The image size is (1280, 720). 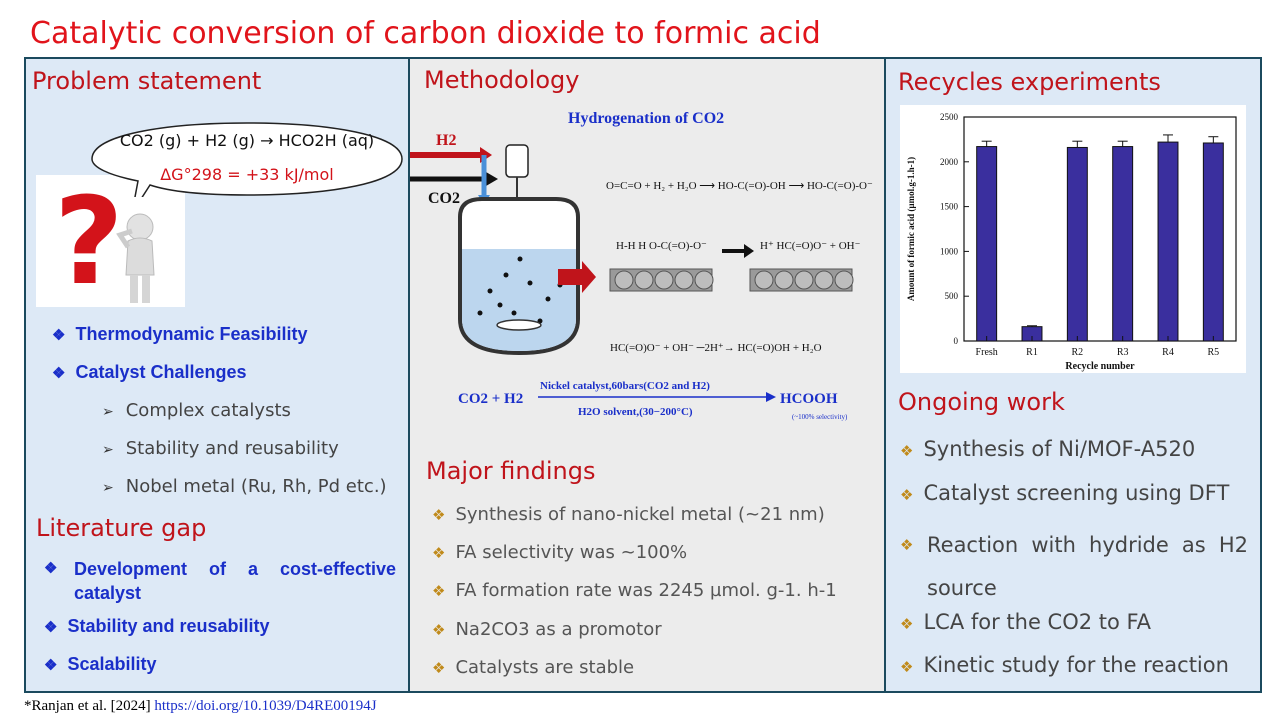 I want to click on finding-4: ❖ Na2CO3 as a promotor, so click(x=547, y=629).